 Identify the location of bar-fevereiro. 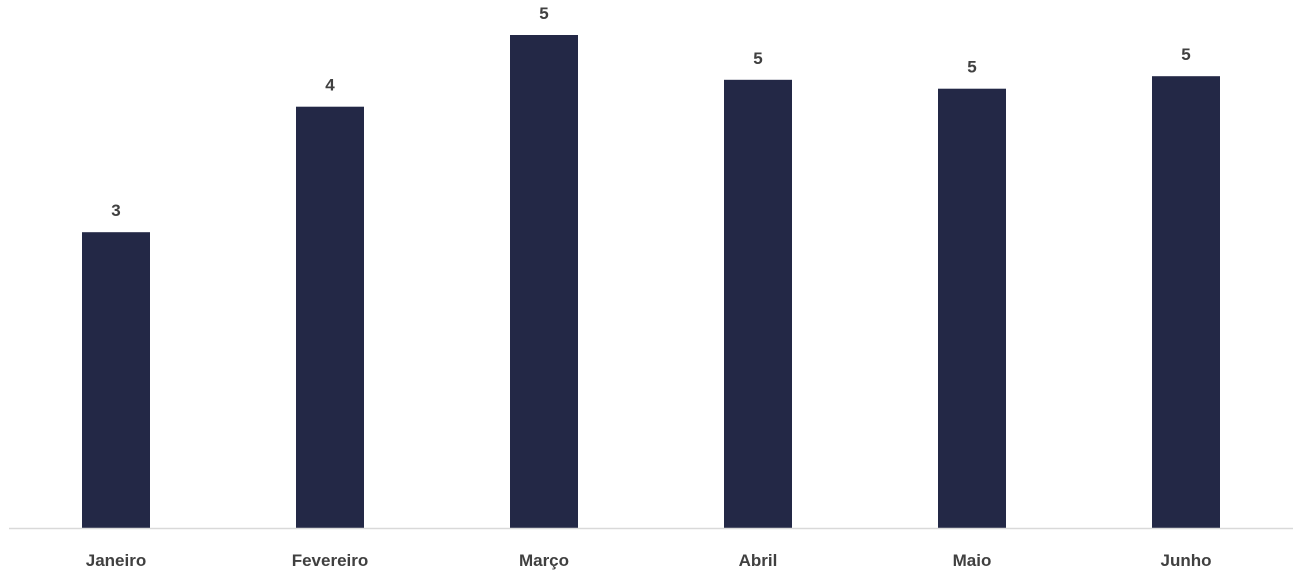
(330, 317).